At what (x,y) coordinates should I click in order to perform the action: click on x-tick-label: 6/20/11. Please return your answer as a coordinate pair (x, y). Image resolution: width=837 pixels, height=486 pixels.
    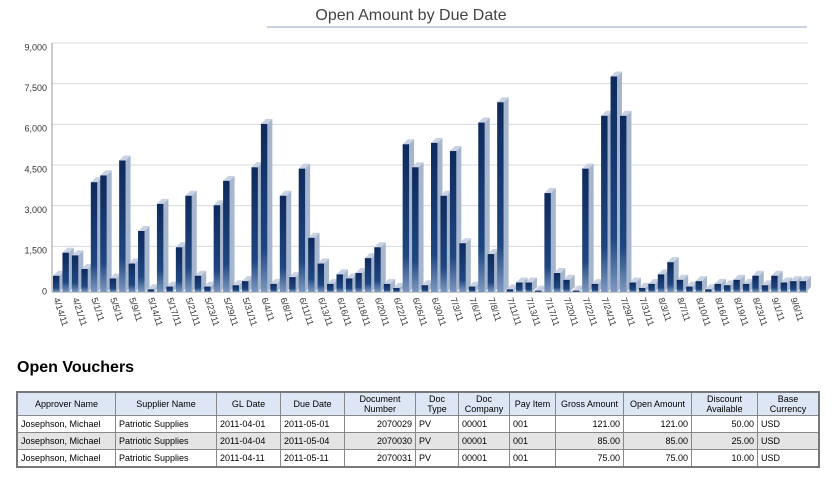
    Looking at the image, I should click on (382, 311).